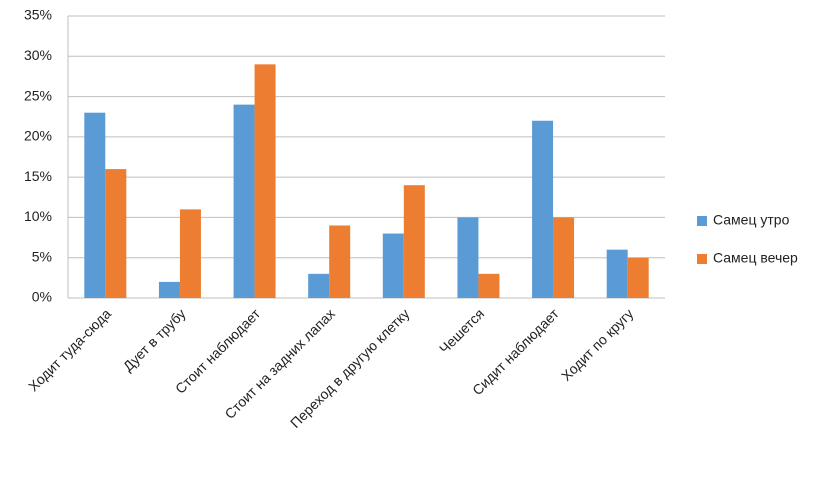 The width and height of the screenshot is (827, 481). What do you see at coordinates (69, 349) in the screenshot?
I see `x-tick-label: Ходит туда-сюда` at bounding box center [69, 349].